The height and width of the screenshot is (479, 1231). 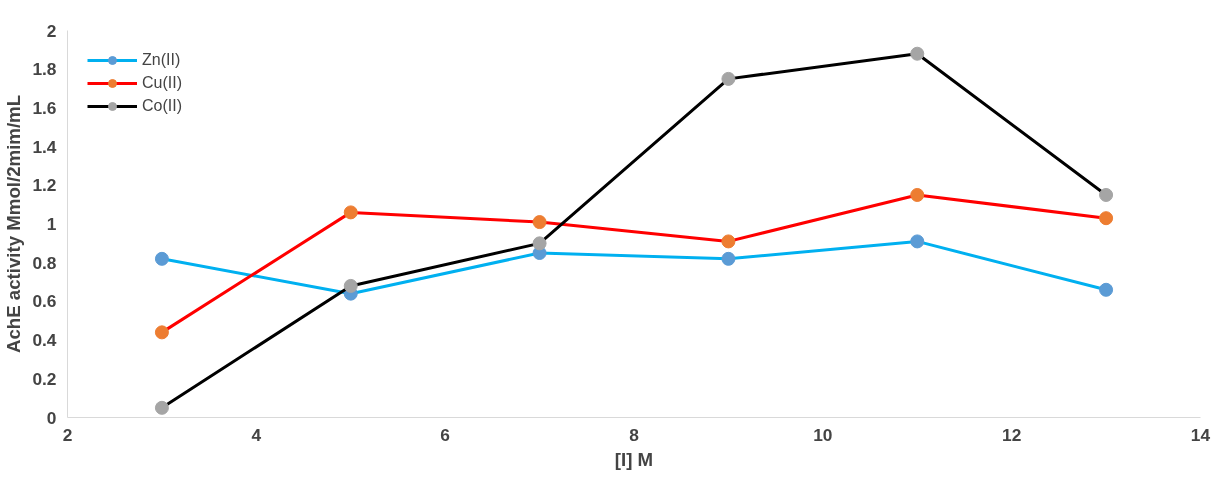 I want to click on y-tick-label: 0.8, so click(x=44, y=262).